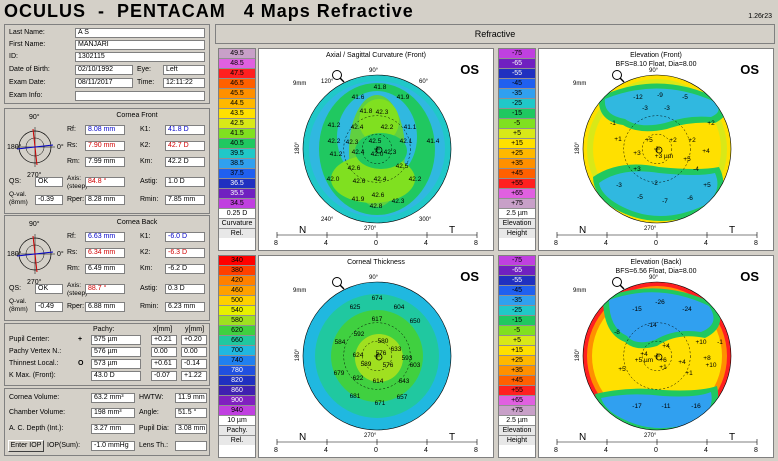 This screenshot has width=778, height=461. Describe the element at coordinates (105, 146) in the screenshot. I see `front-rs-field: 7.90 mm` at that location.